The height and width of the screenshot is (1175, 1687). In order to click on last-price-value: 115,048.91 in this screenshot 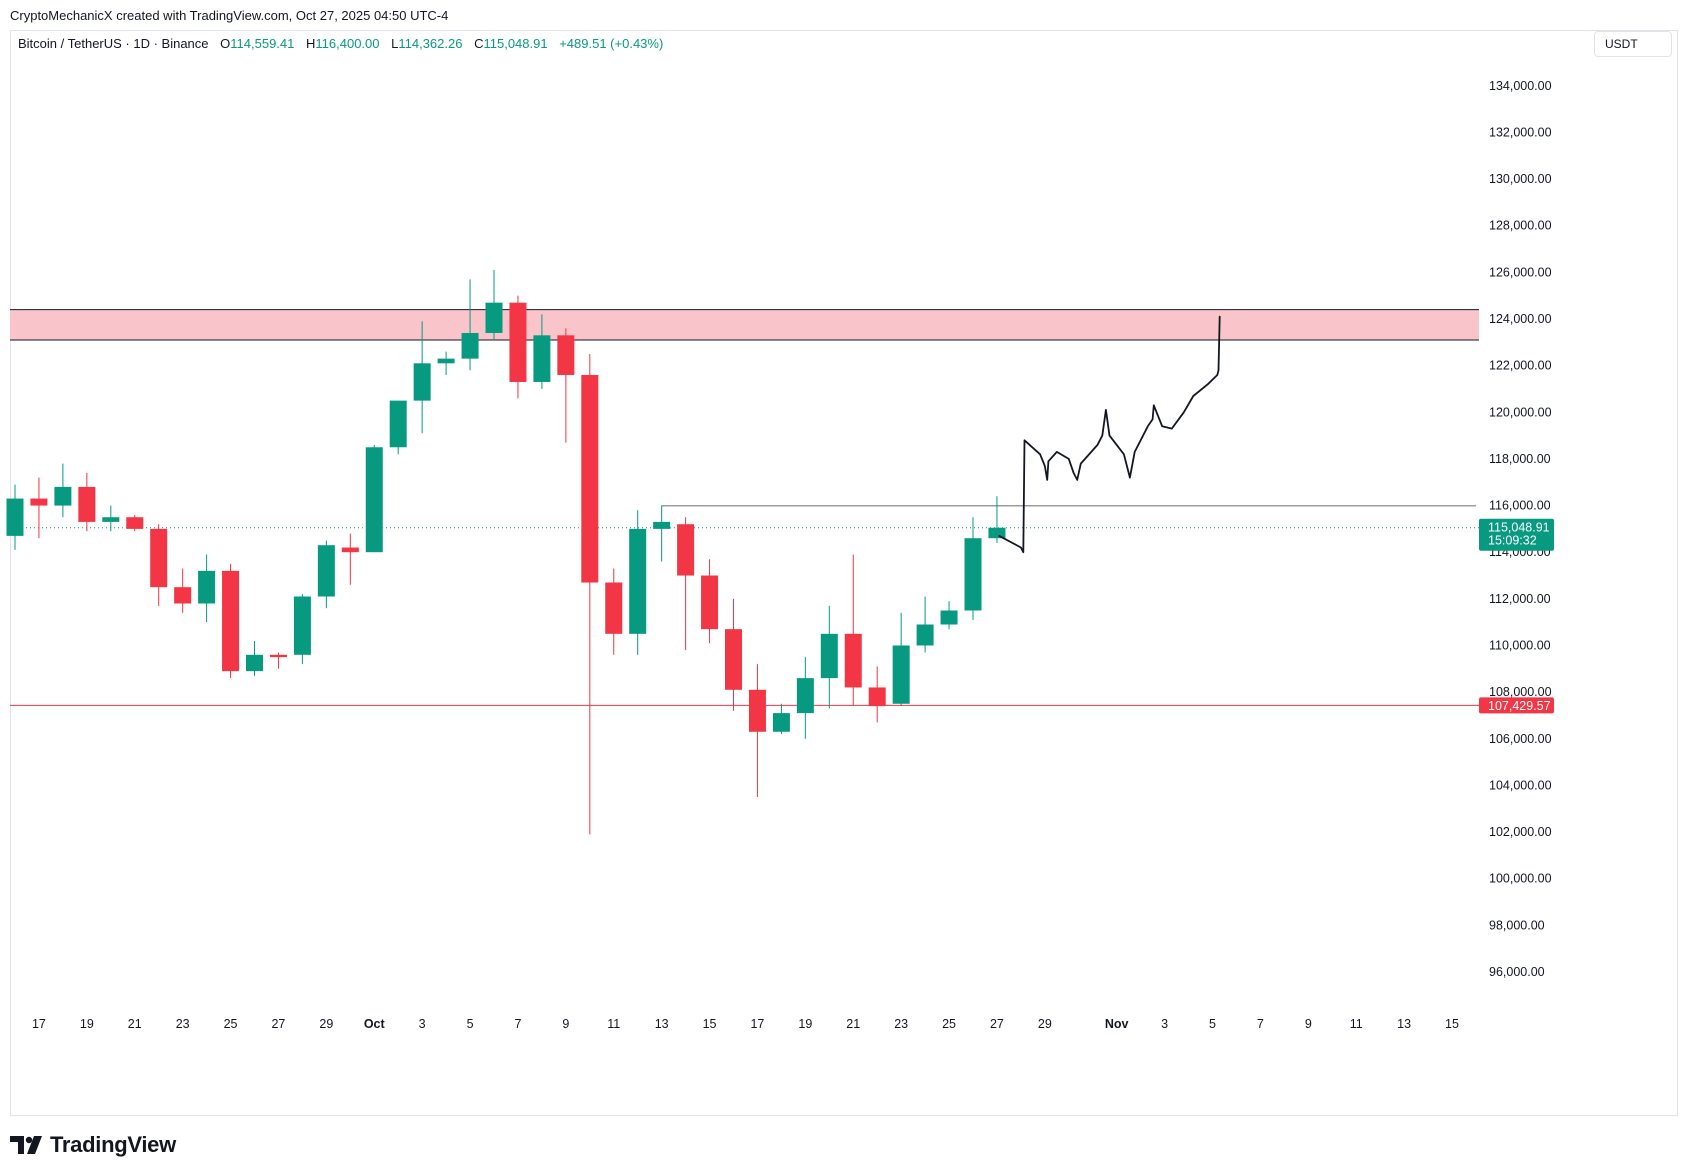, I will do `click(1519, 528)`.